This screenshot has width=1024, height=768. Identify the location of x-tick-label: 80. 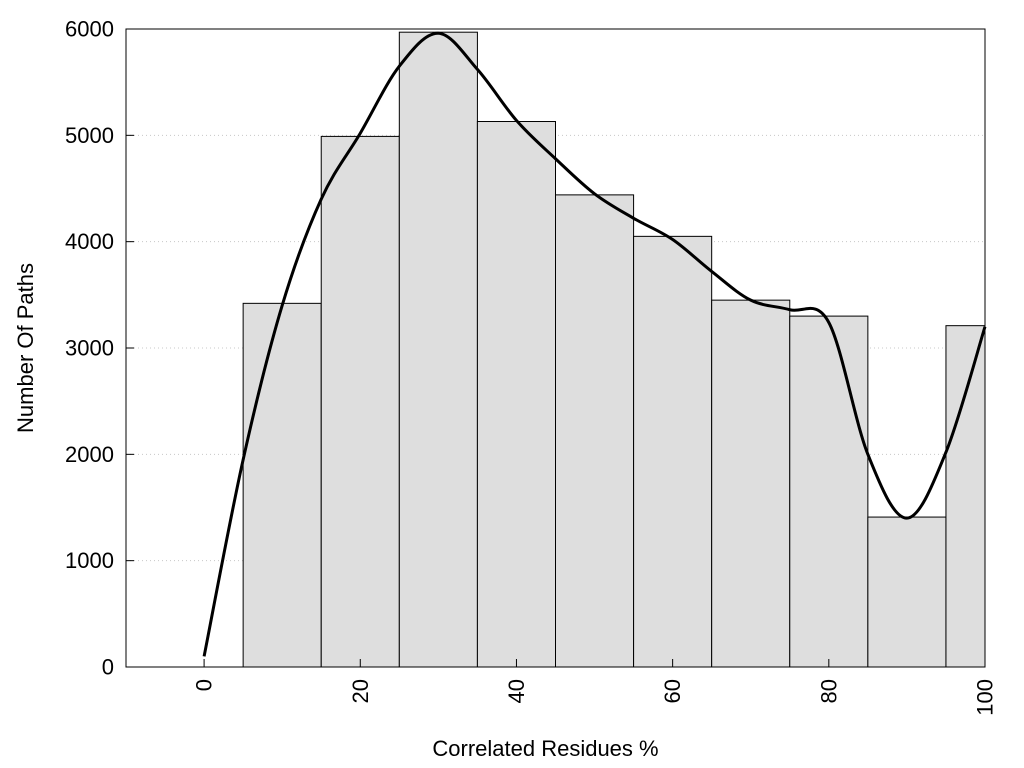
(828, 691).